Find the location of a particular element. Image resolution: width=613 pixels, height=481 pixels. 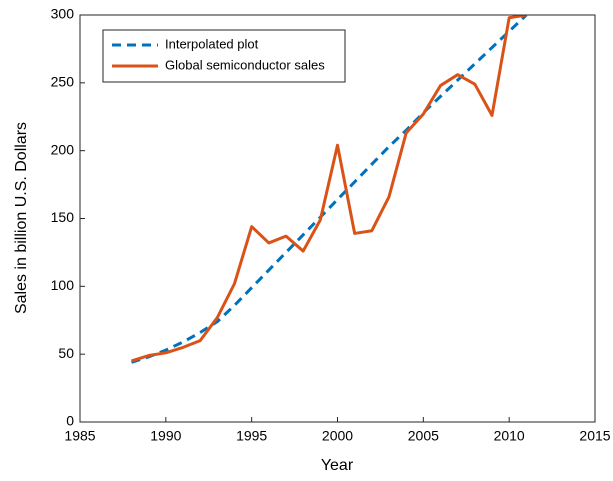

x-tick-label: 2015 is located at coordinates (594, 436).